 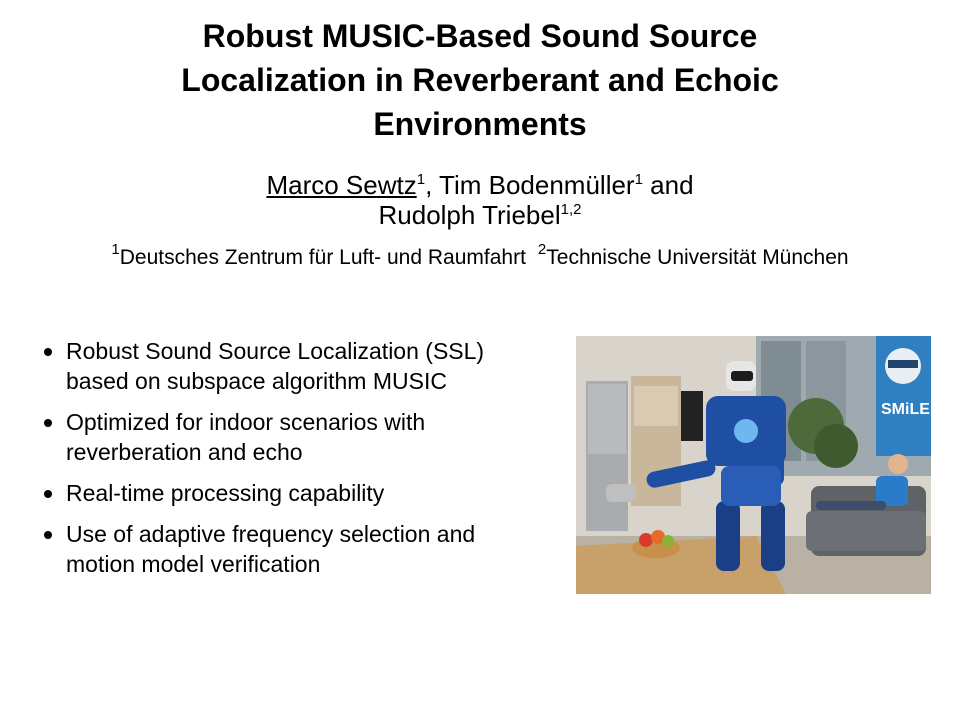 I want to click on robot-photo-illustration: SMiLE, so click(x=753, y=465).